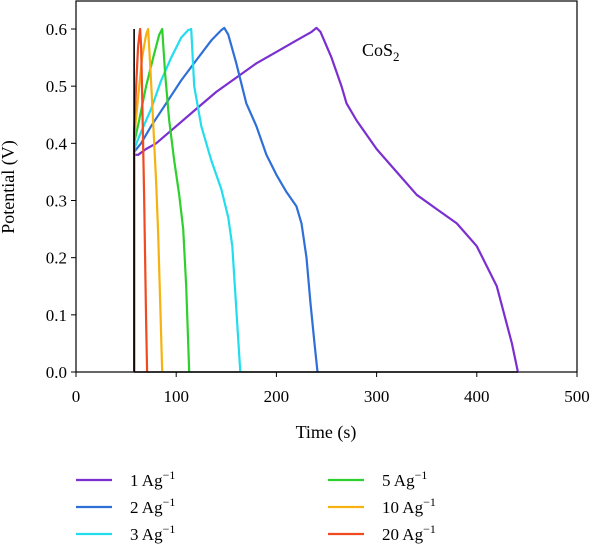  What do you see at coordinates (56, 201) in the screenshot?
I see `y-tick-label: 0.3` at bounding box center [56, 201].